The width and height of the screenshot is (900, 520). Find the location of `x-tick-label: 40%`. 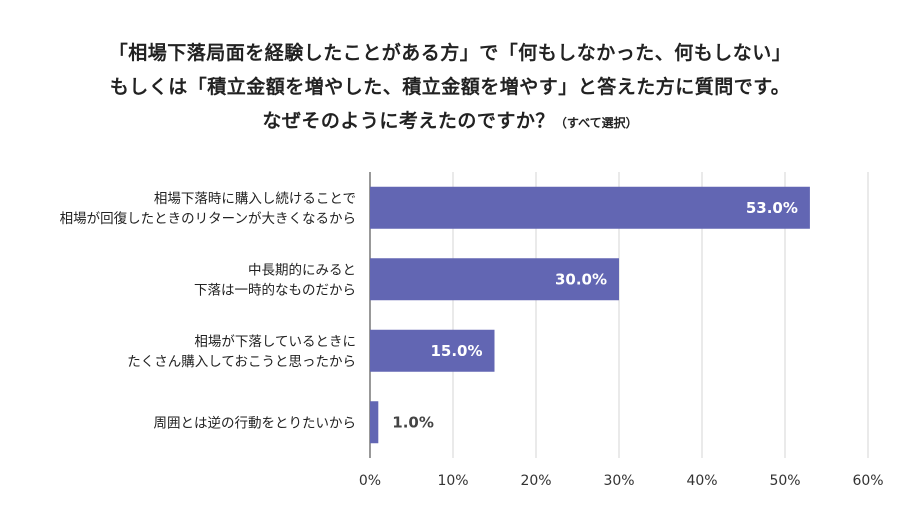

x-tick-label: 40% is located at coordinates (701, 481).